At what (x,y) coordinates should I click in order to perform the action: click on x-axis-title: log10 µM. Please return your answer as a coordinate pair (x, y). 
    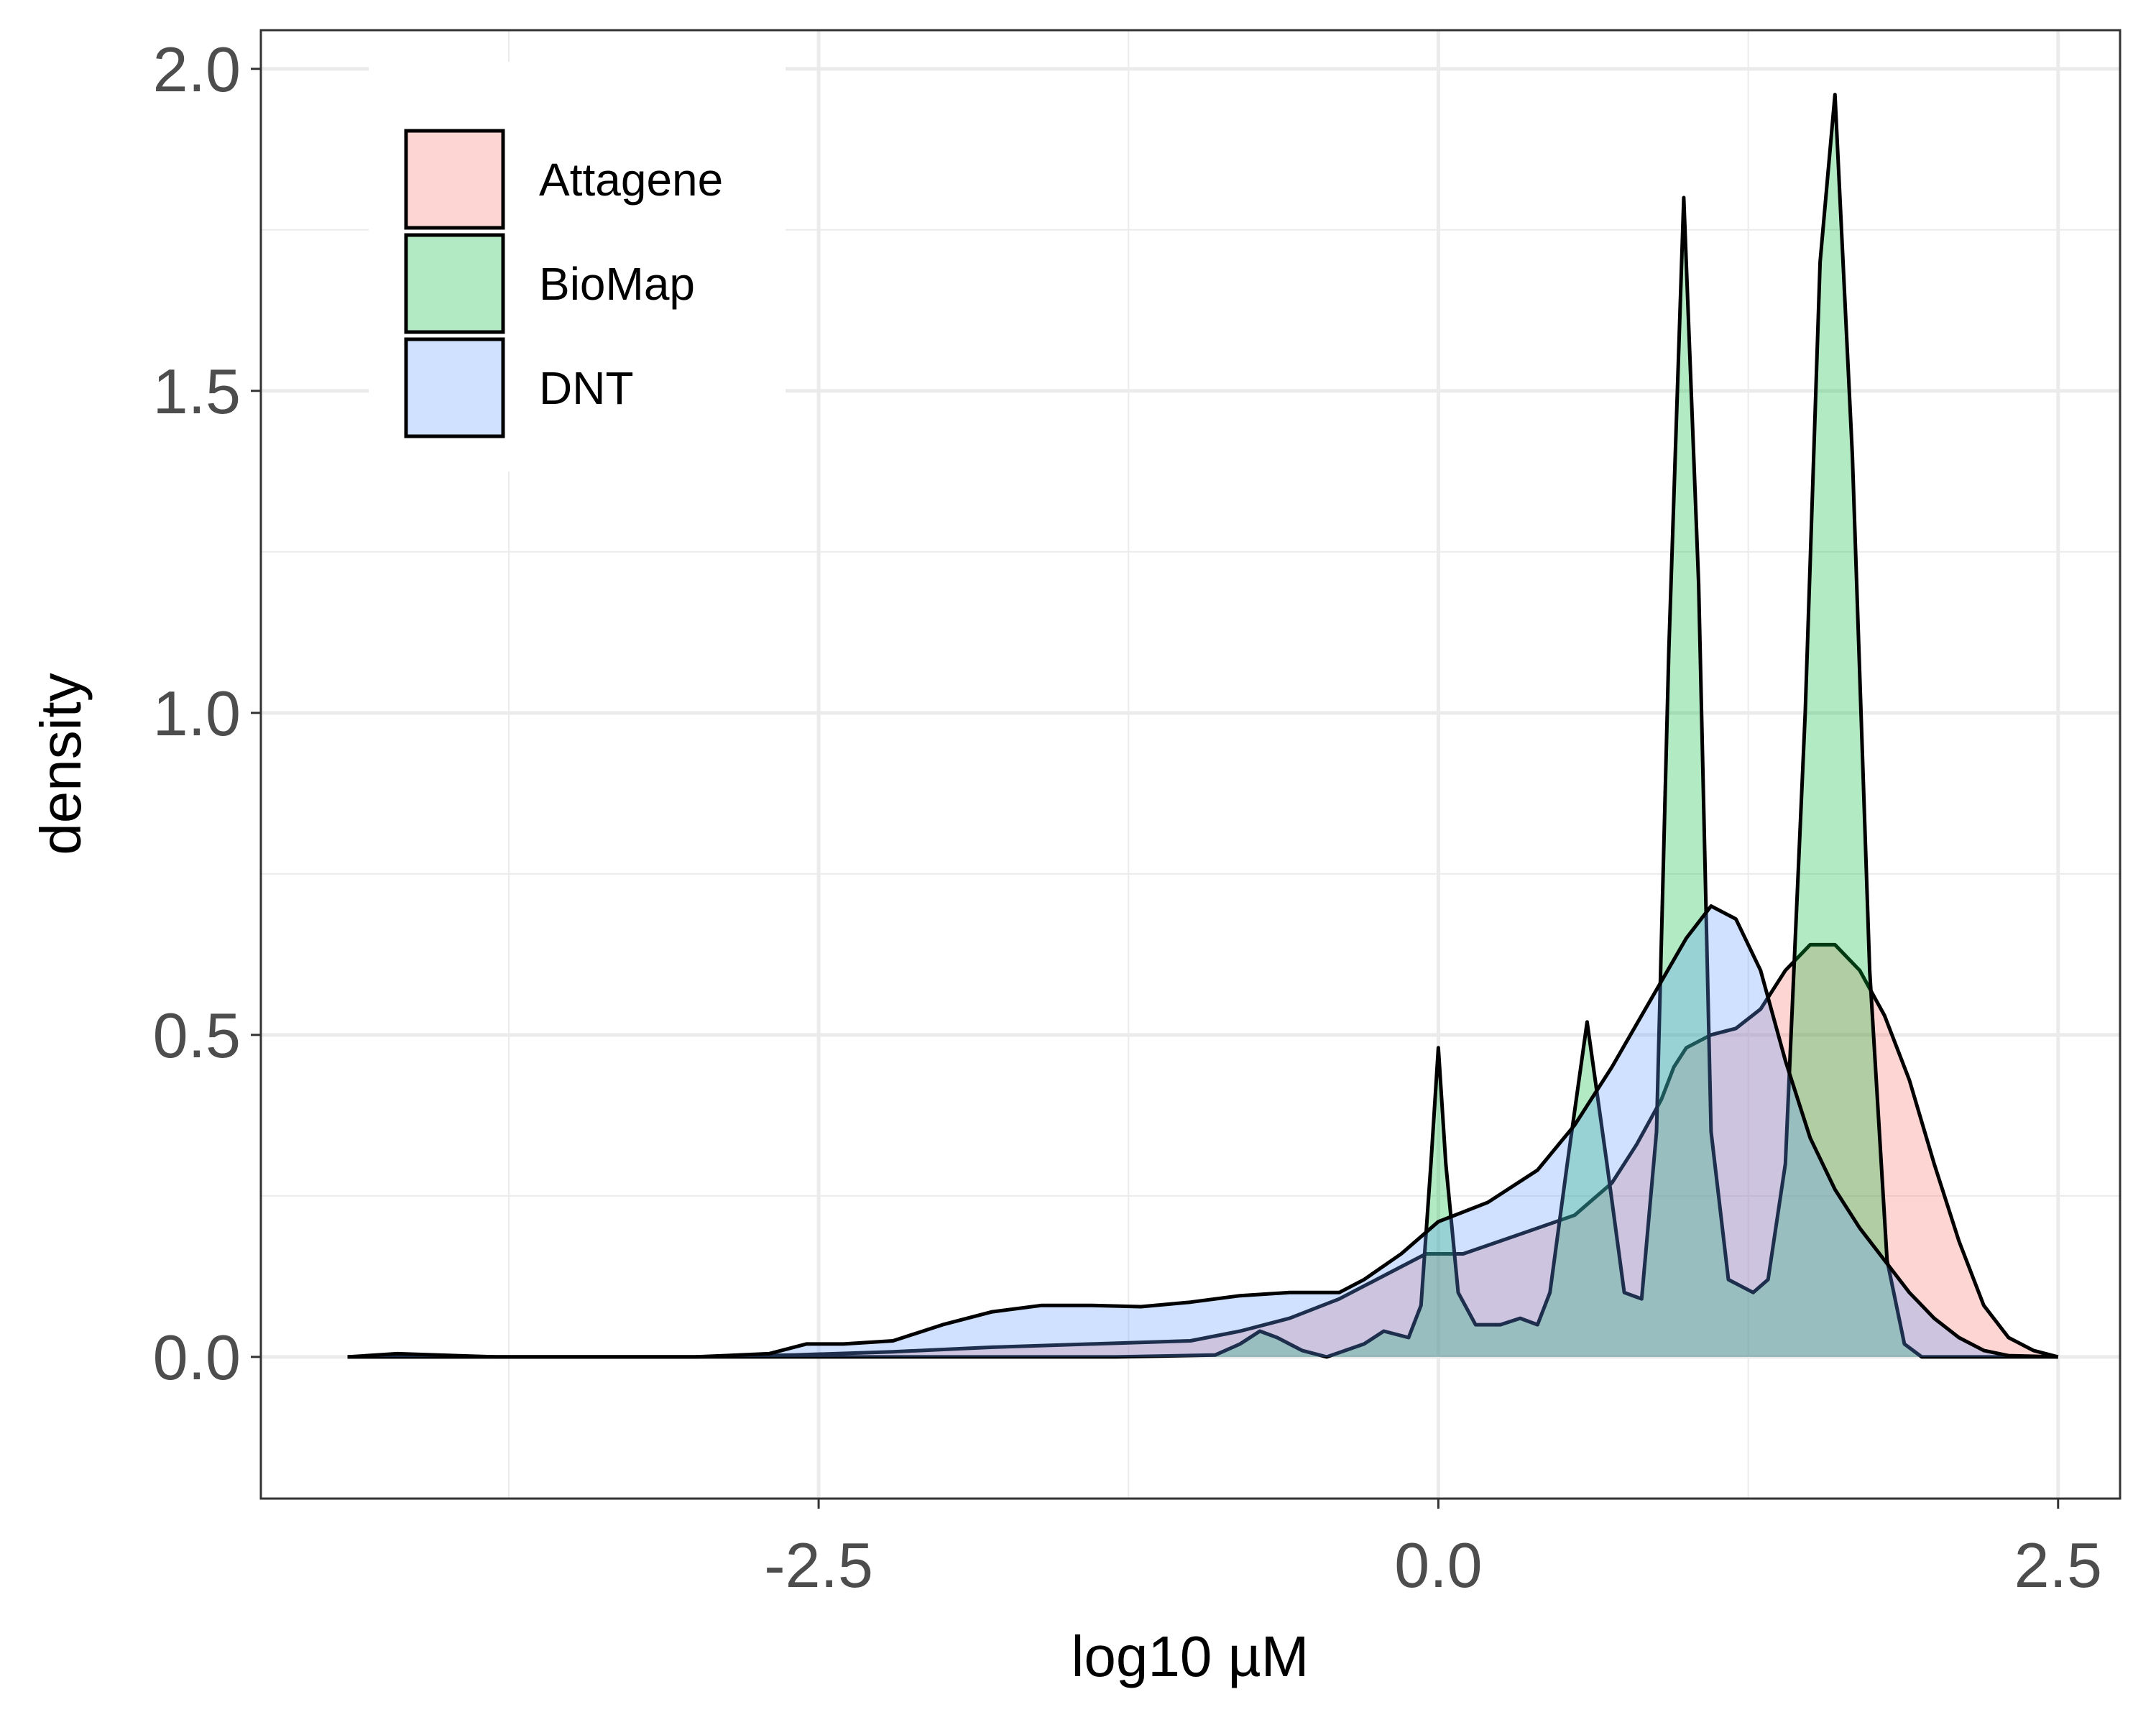
    Looking at the image, I should click on (1190, 1656).